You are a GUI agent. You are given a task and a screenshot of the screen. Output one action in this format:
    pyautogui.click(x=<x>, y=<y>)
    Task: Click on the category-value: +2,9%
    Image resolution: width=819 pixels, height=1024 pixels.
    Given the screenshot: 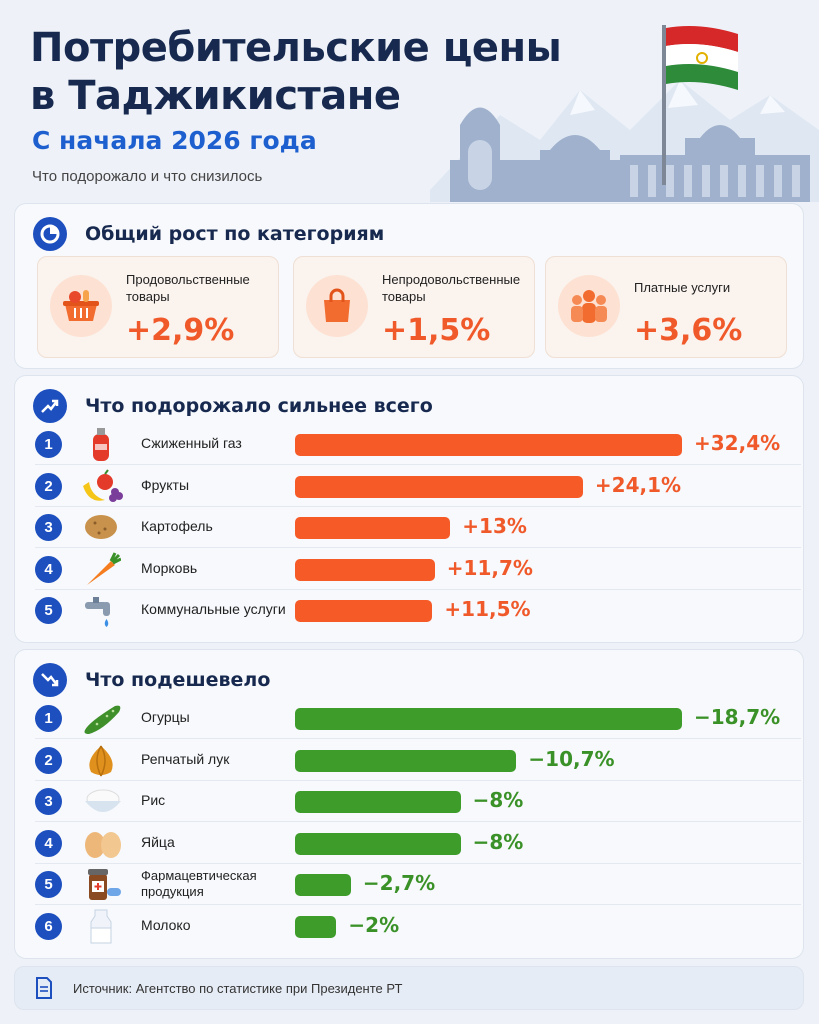 What is the action you would take?
    pyautogui.click(x=180, y=330)
    